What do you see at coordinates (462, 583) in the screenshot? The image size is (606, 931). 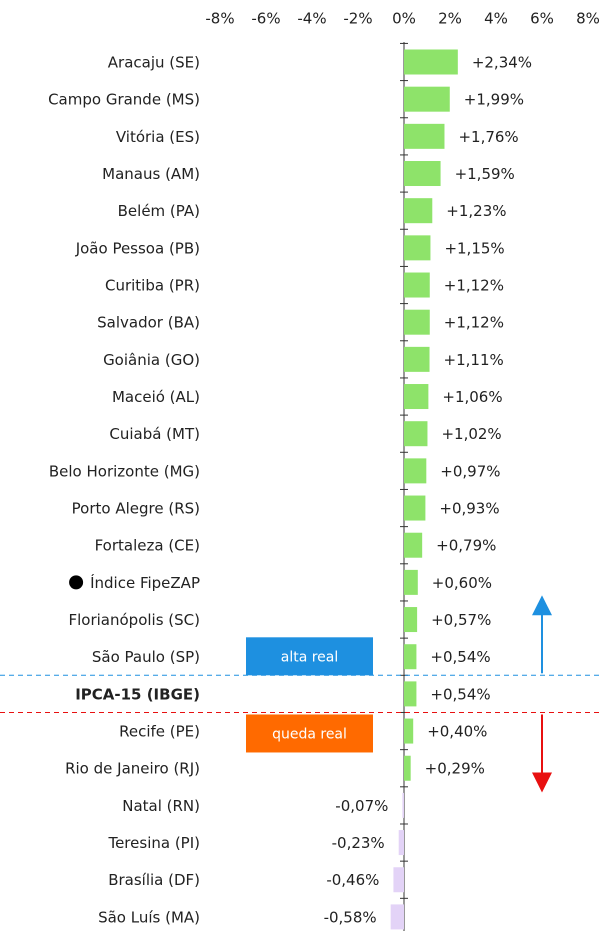 I see `value-label: +0,60%` at bounding box center [462, 583].